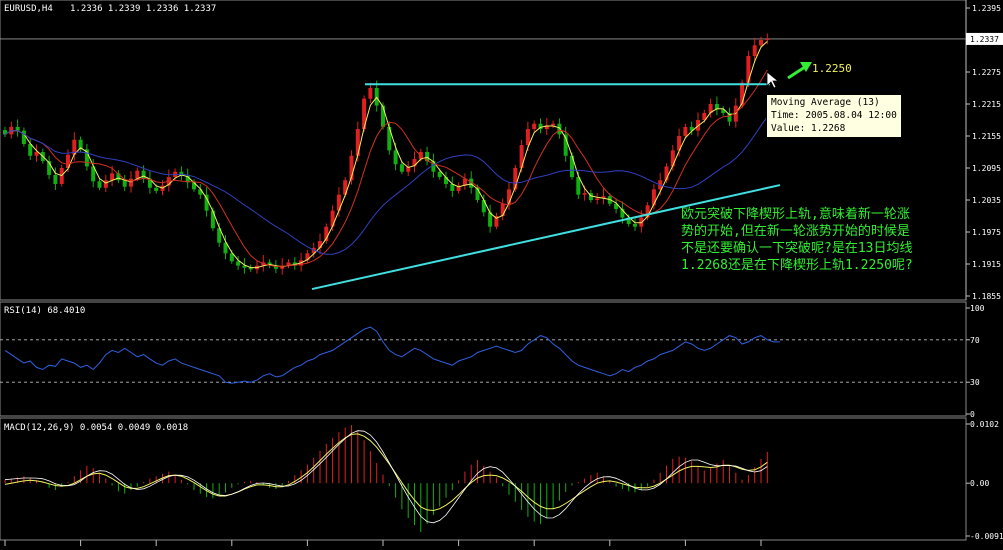 This screenshot has width=1003, height=550. I want to click on rsi-series, so click(392, 355).